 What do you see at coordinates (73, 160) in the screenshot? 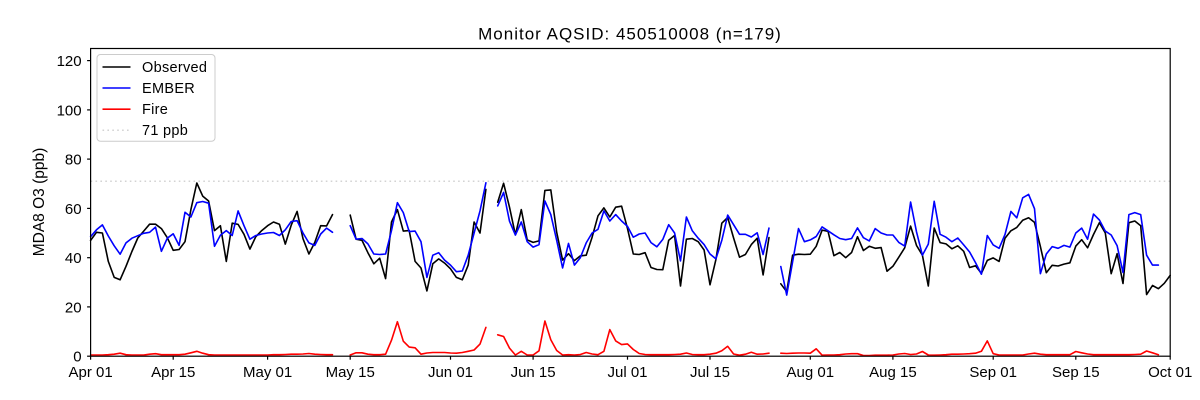
I see `svg-text: 80` at bounding box center [73, 160].